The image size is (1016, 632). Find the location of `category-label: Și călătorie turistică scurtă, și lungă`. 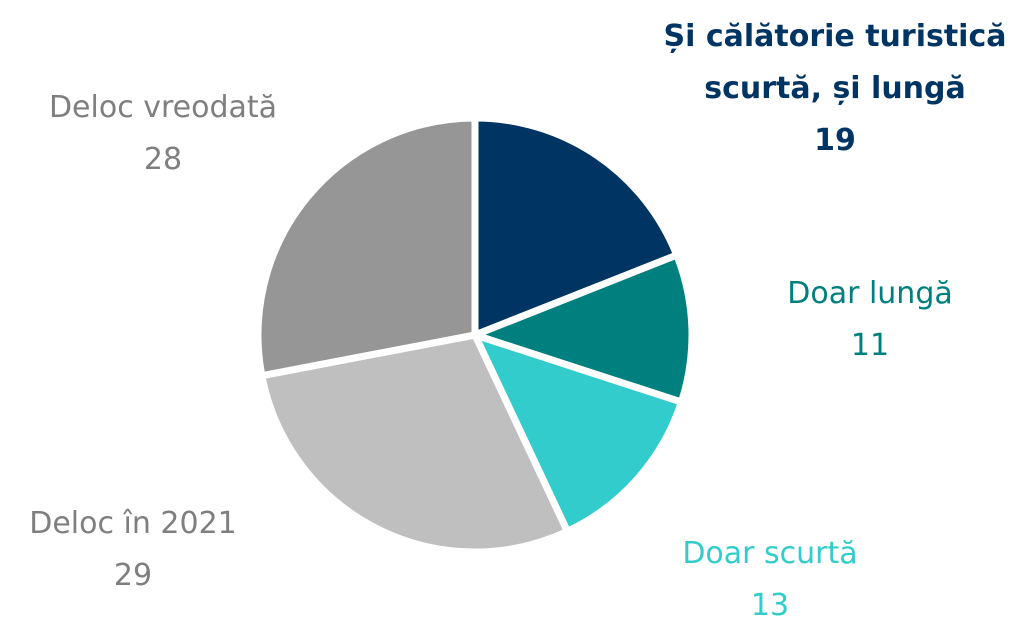

category-label: Și călătorie turistică scurtă, și lungă is located at coordinates (835, 62).